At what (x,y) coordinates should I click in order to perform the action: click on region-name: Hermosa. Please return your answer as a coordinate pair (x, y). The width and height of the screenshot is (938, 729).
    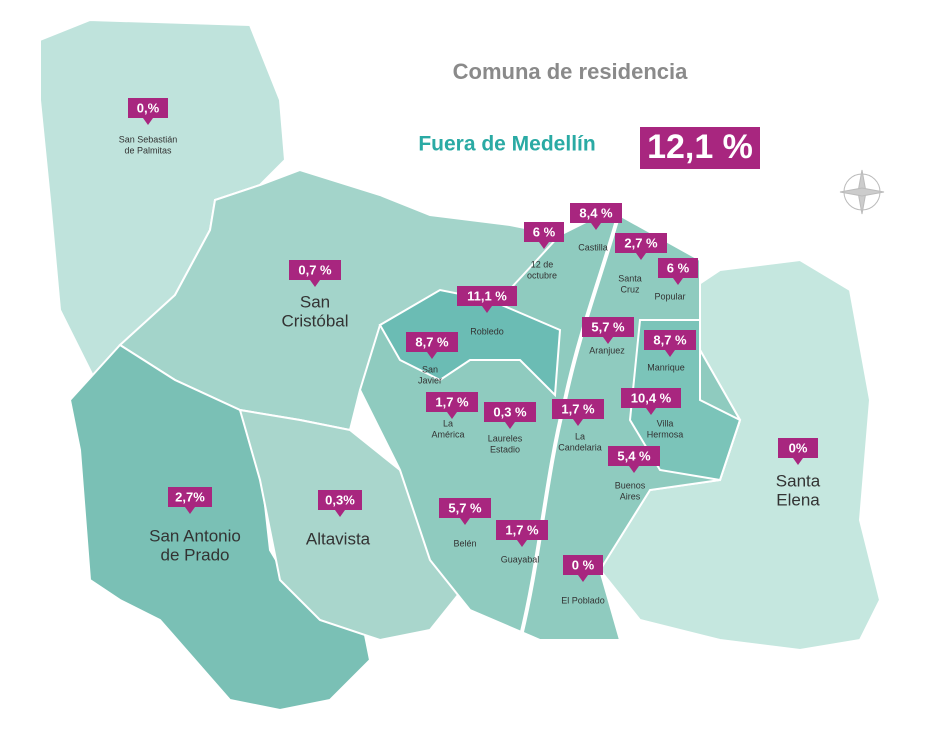
    Looking at the image, I should click on (665, 434).